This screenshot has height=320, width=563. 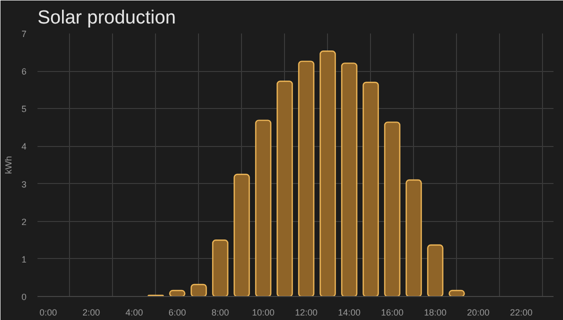 I want to click on x-tick-label: 16:00, so click(x=392, y=313).